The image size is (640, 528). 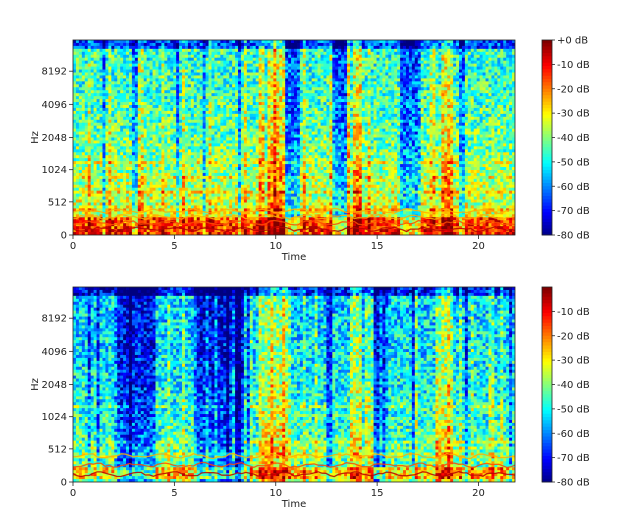 What do you see at coordinates (377, 246) in the screenshot?
I see `spec1-x-tick-label: 15` at bounding box center [377, 246].